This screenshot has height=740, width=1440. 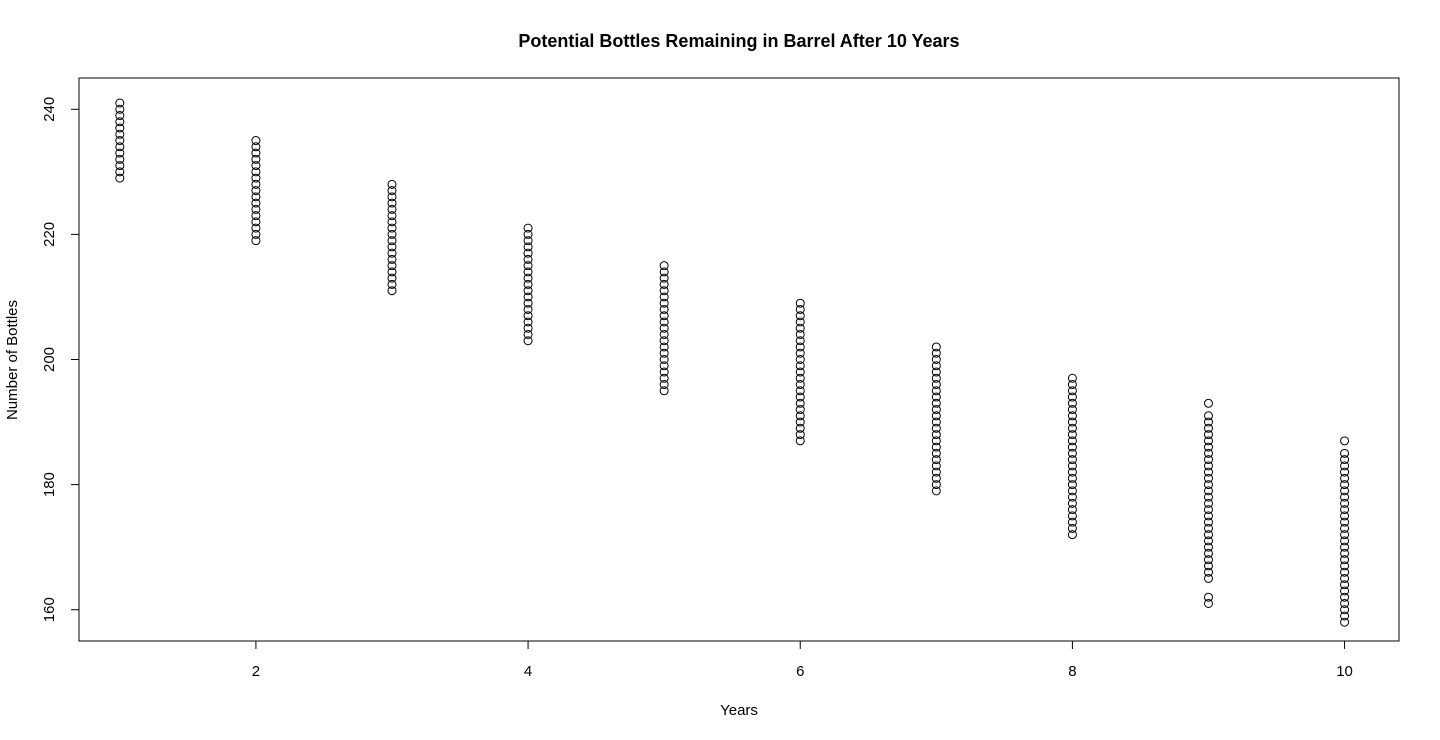 I want to click on y-tick-label: 160, so click(x=49, y=609).